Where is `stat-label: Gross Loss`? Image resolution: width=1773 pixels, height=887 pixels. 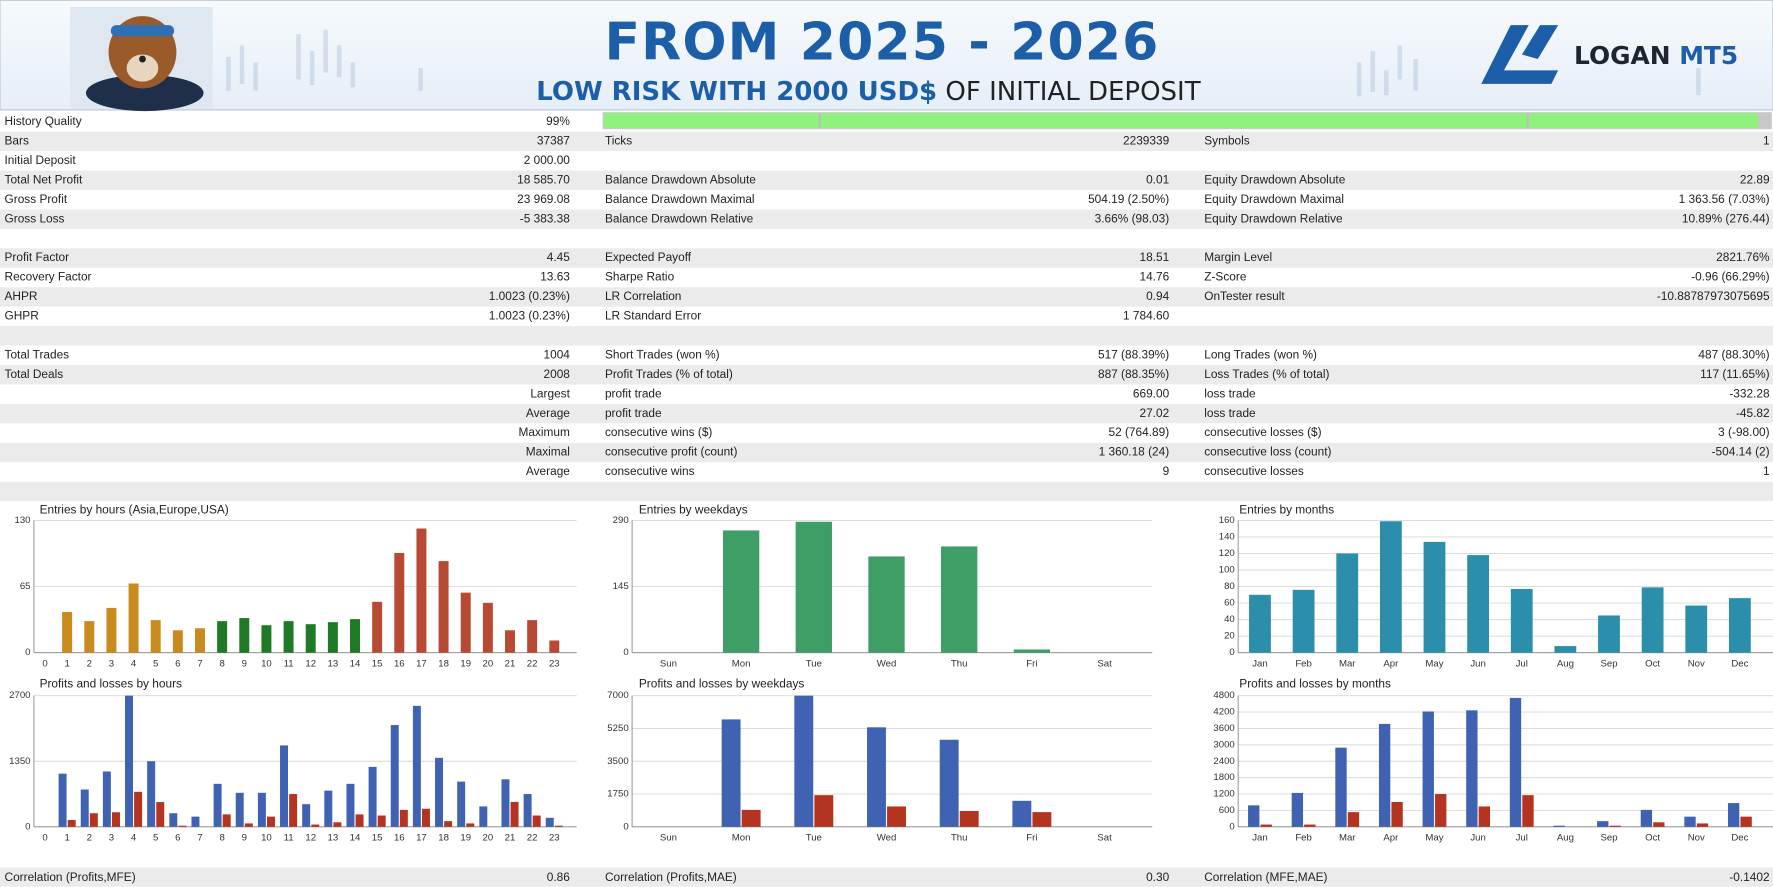
stat-label: Gross Loss is located at coordinates (35, 218).